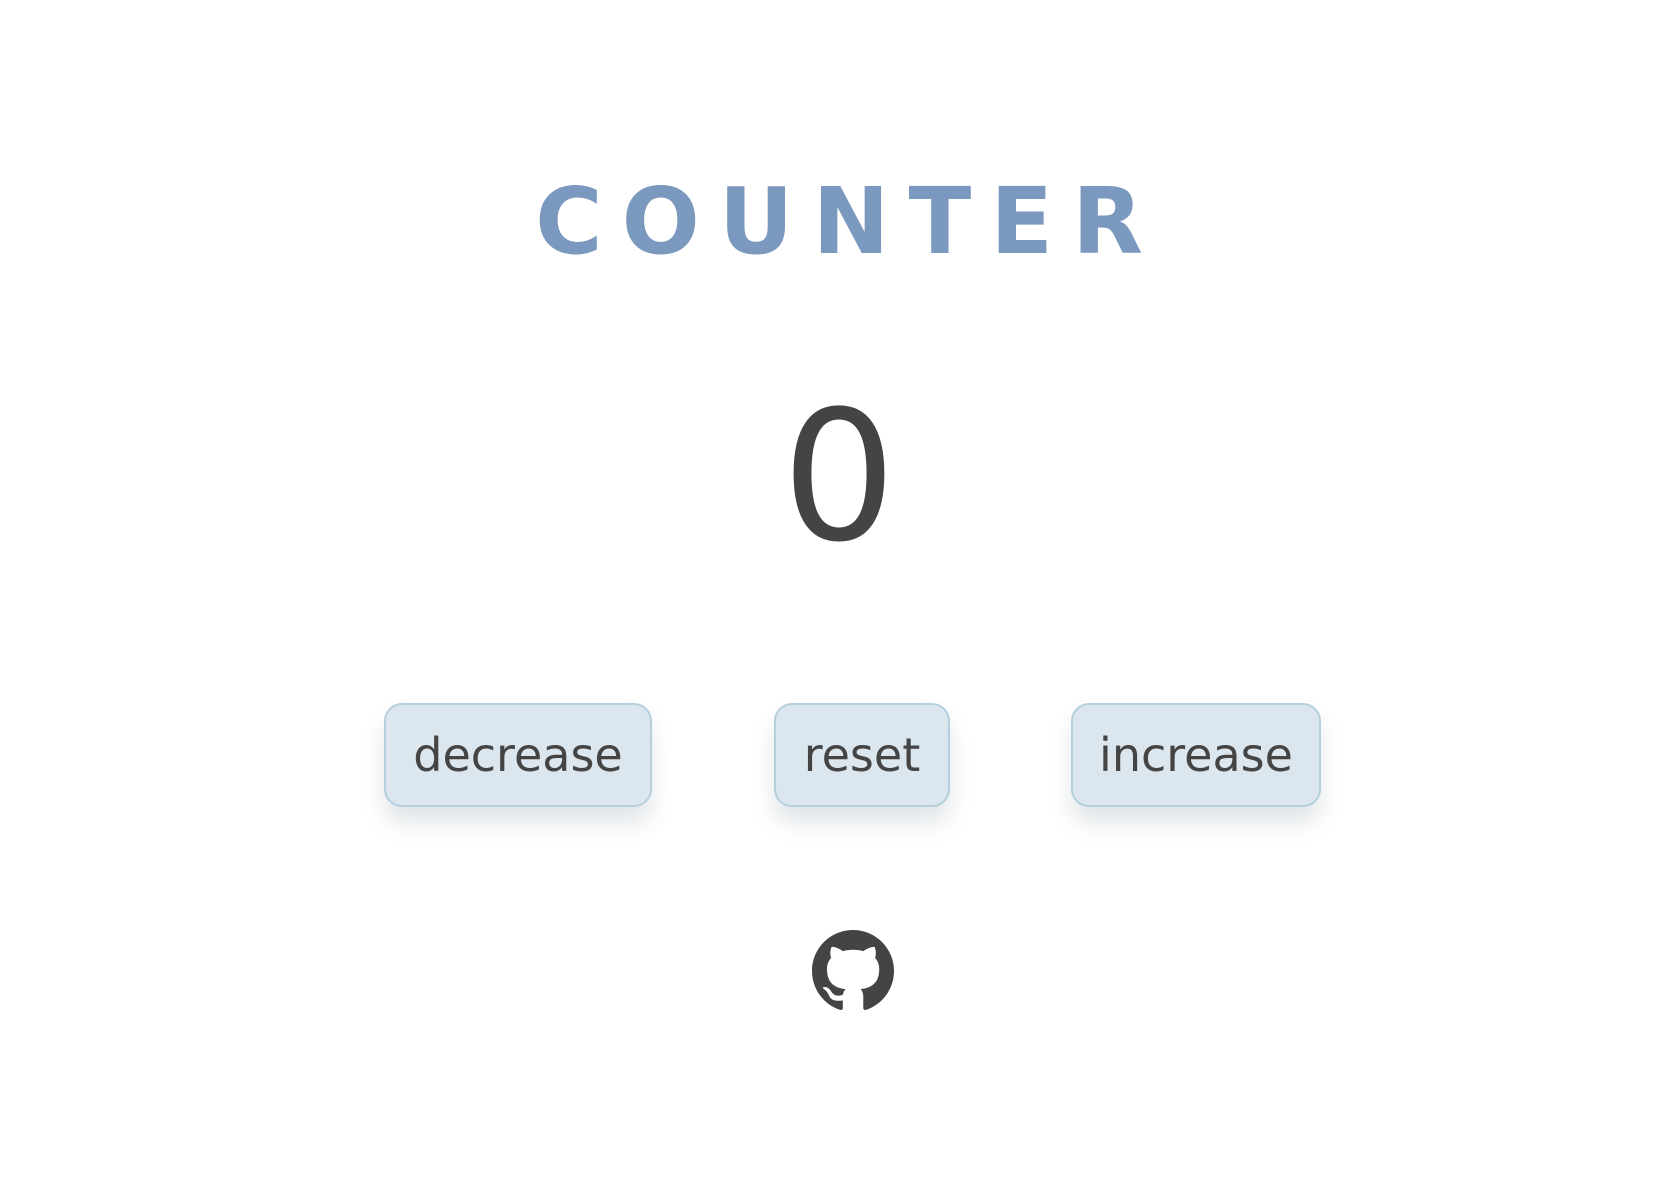 The width and height of the screenshot is (1678, 1178). Describe the element at coordinates (518, 755) in the screenshot. I see `decrease-button: decrease` at that location.